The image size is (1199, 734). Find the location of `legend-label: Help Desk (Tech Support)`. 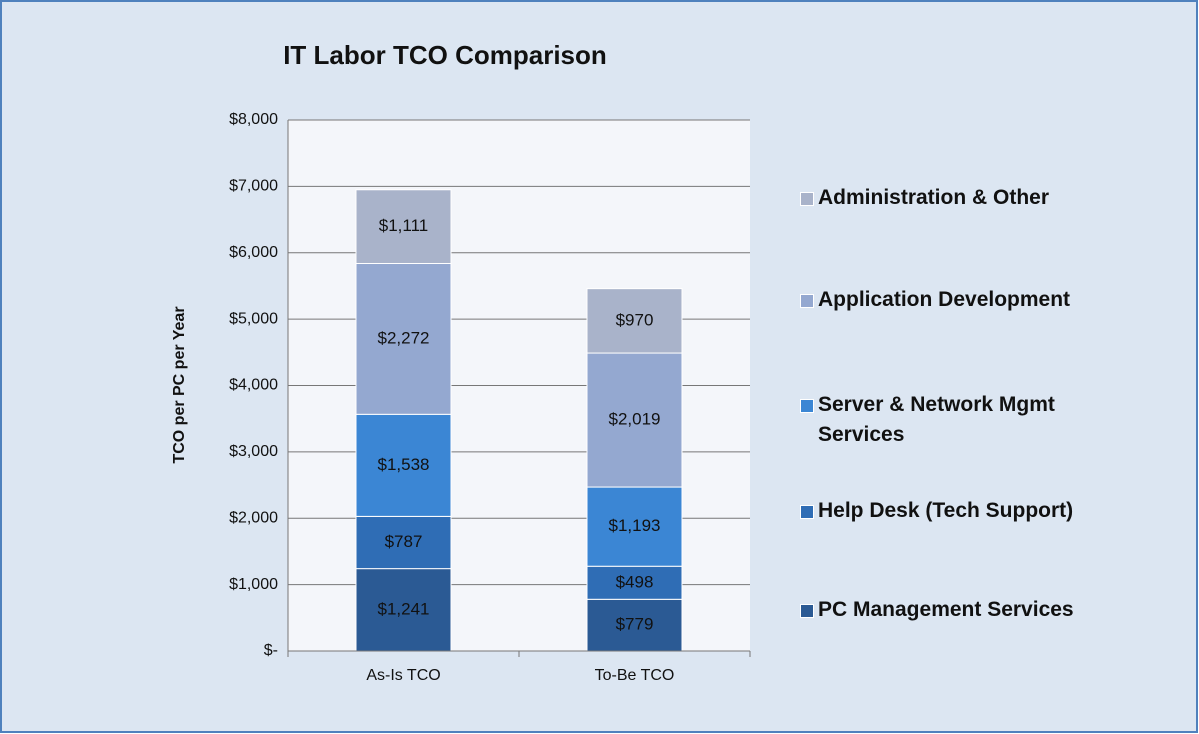

legend-label: Help Desk (Tech Support) is located at coordinates (946, 510).